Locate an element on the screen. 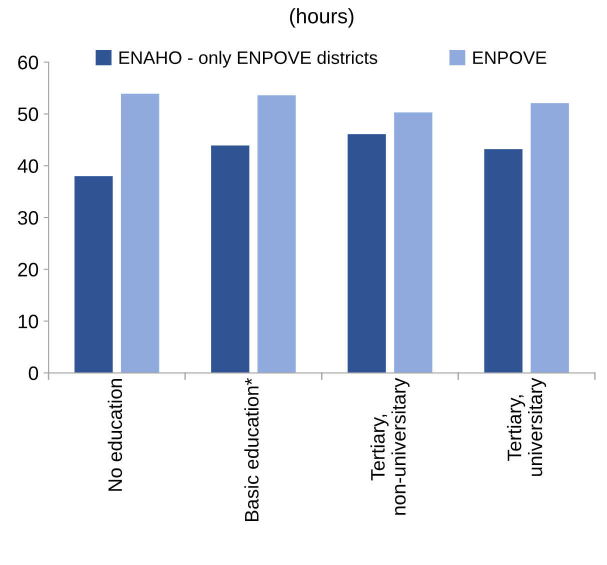 Image resolution: width=607 pixels, height=565 pixels. legend-label: ENAHO - only ENPOVE districts is located at coordinates (249, 59).